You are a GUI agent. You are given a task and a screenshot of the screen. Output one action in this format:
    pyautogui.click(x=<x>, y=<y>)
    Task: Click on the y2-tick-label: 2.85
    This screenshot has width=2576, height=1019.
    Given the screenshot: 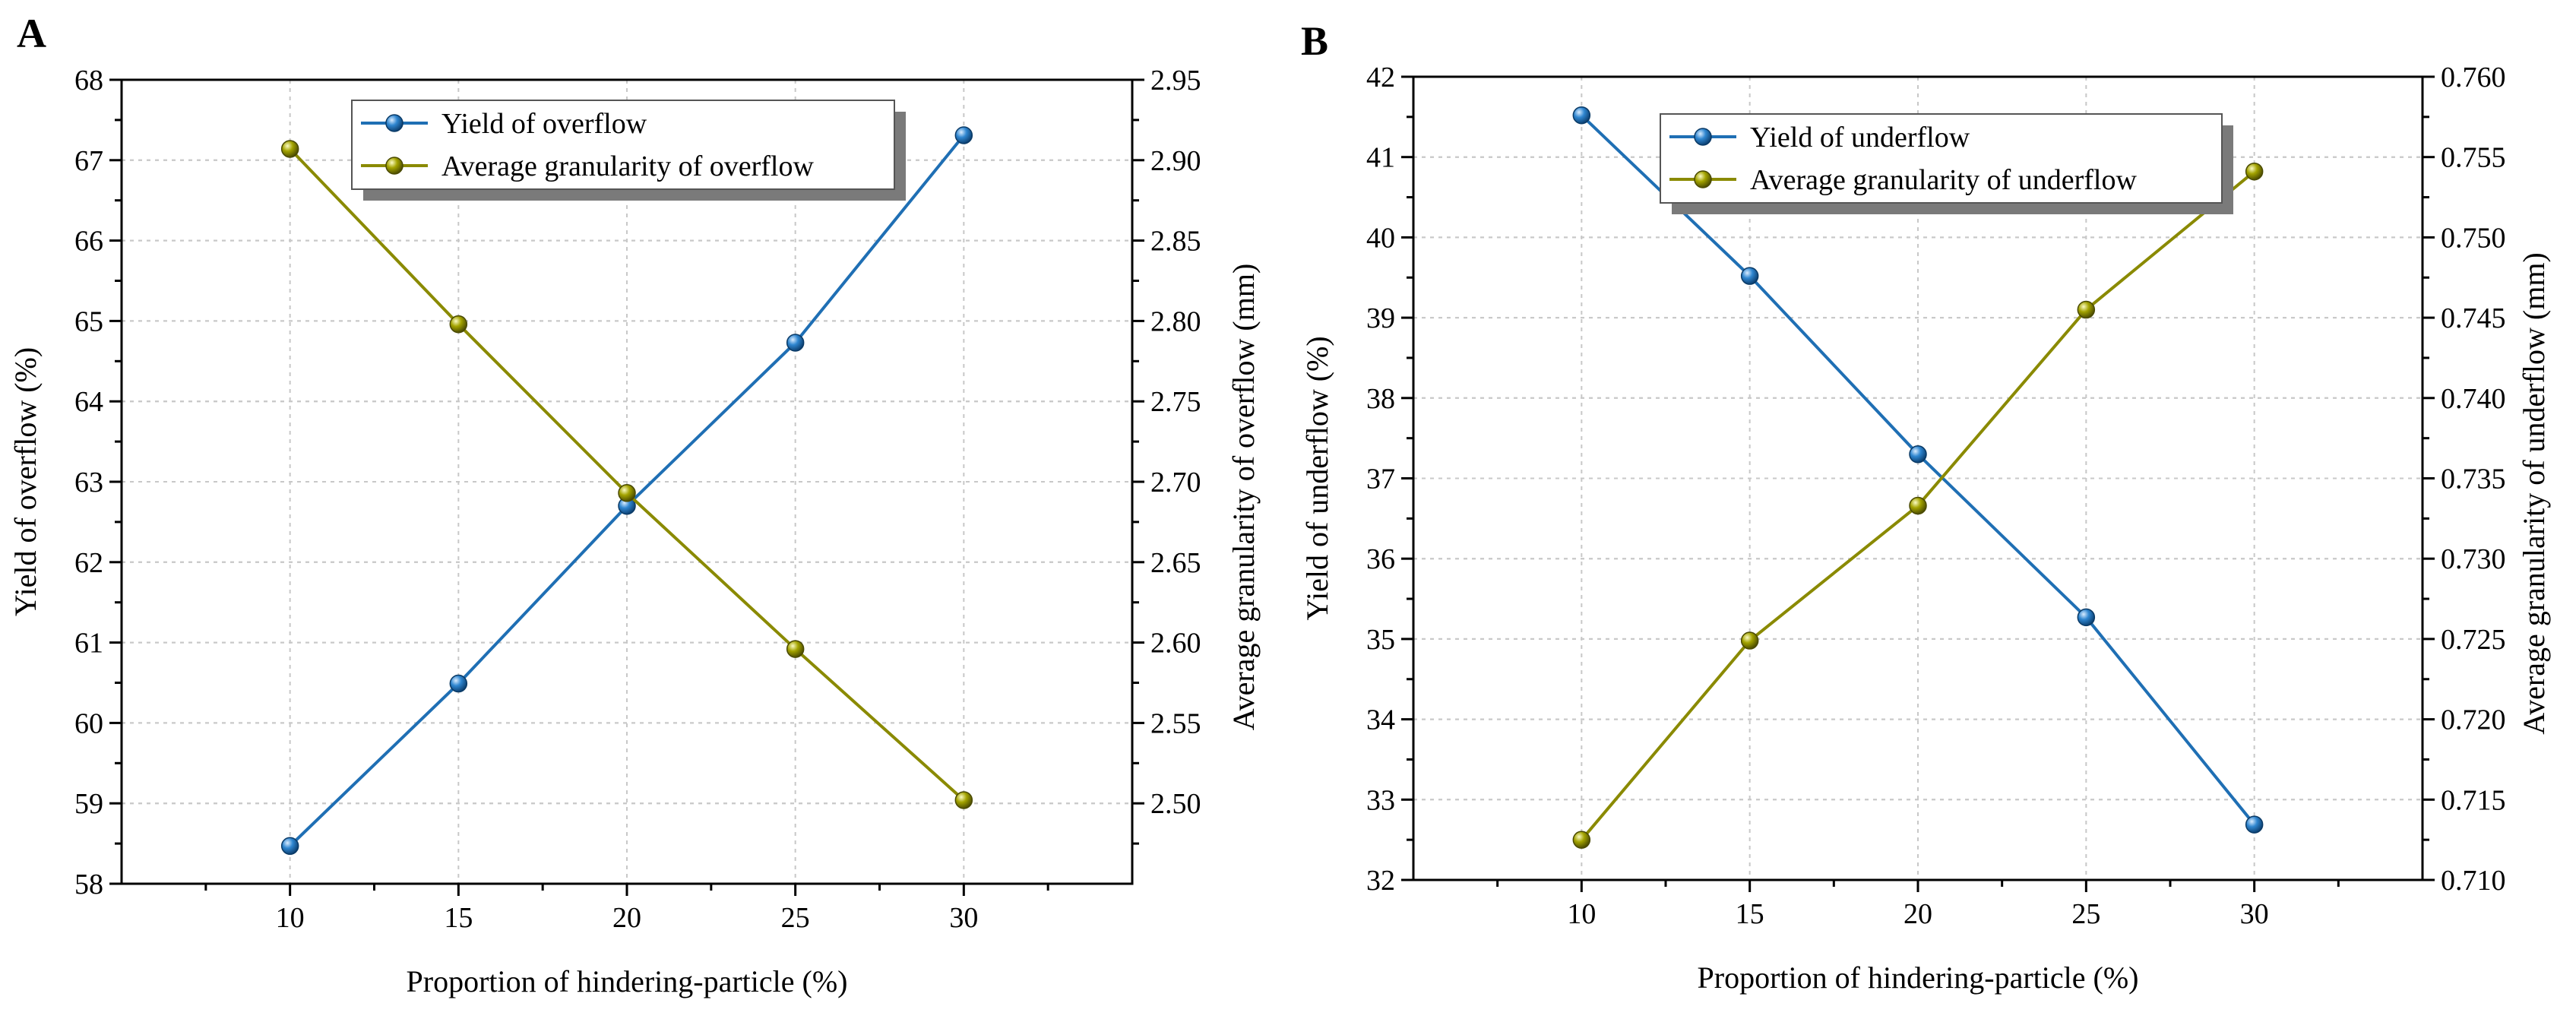 What is the action you would take?
    pyautogui.click(x=1175, y=242)
    